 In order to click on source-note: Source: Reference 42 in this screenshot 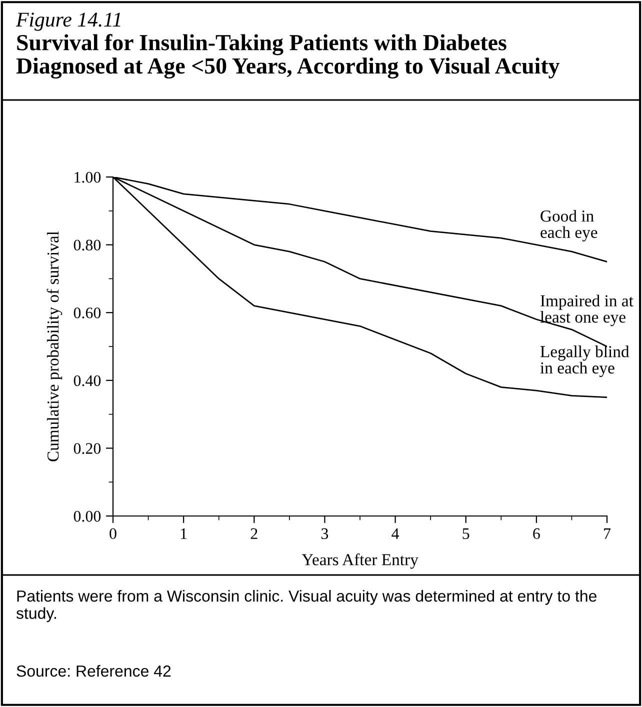, I will do `click(93, 671)`.